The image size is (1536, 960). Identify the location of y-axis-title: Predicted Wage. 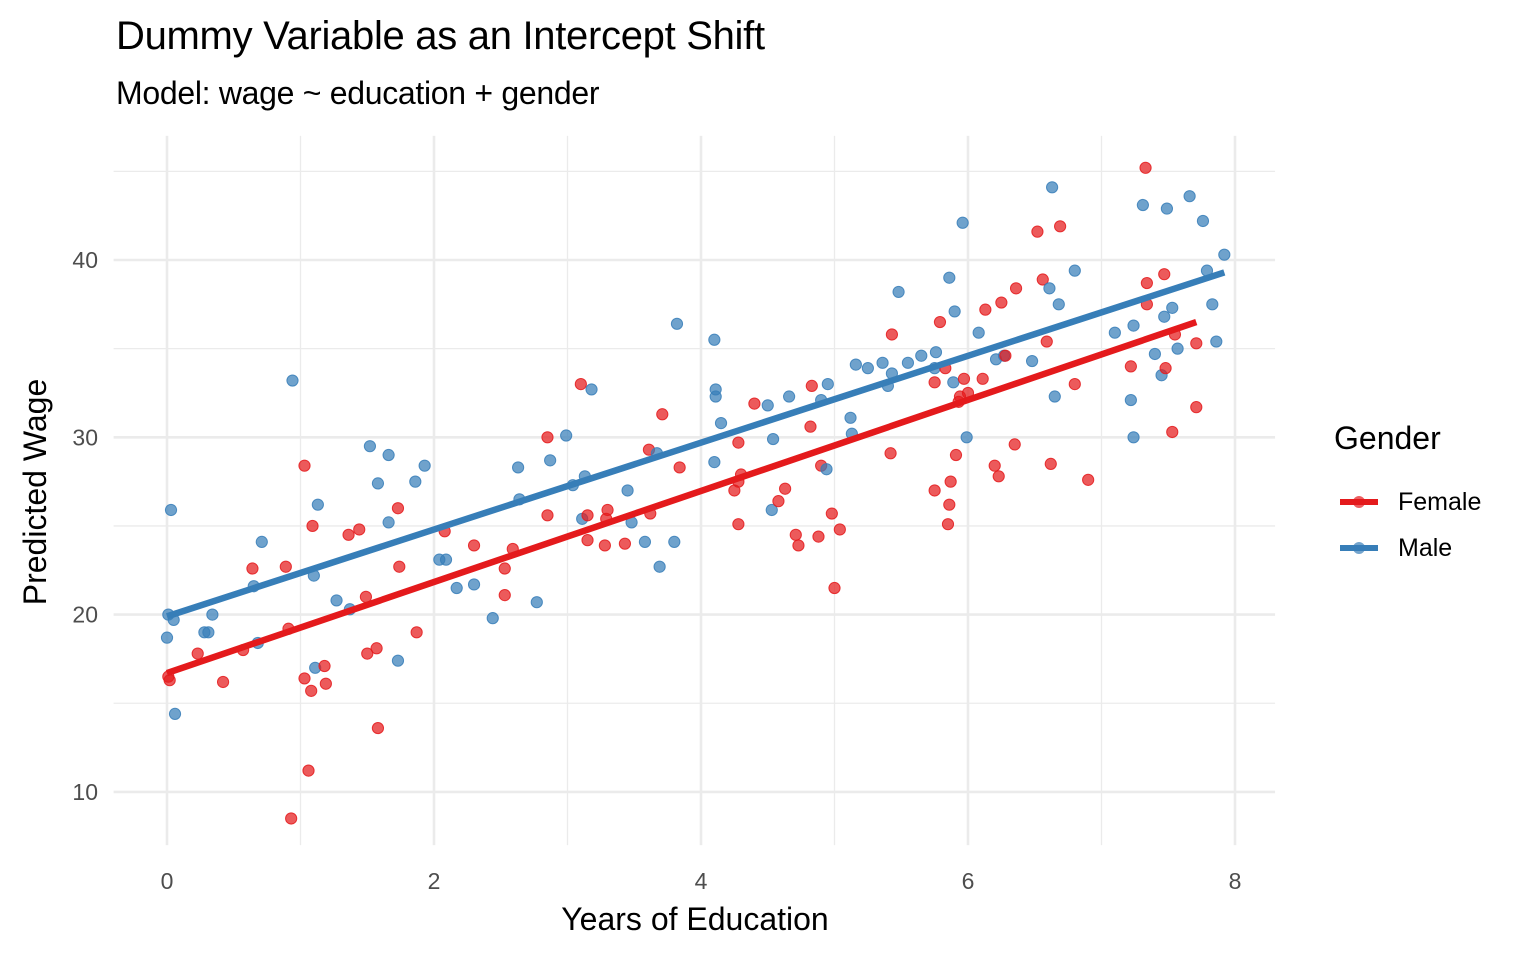
(35, 492).